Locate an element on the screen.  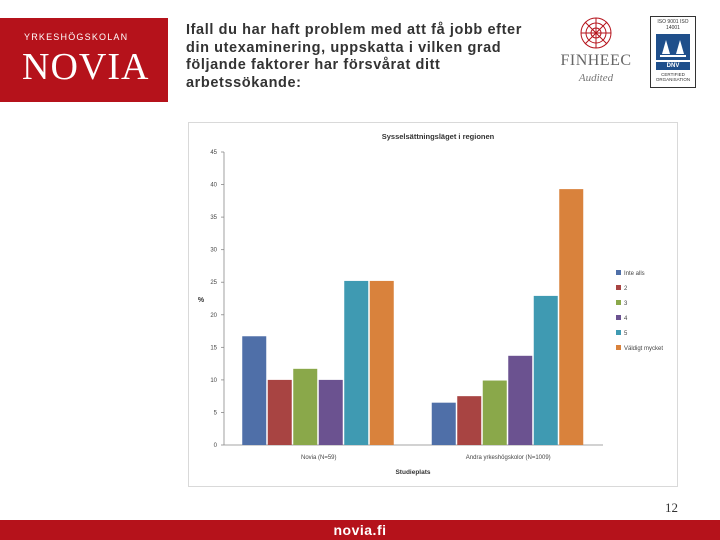
dnv-top-text: ISO 9001 ISO 14001 is located at coordinates (673, 25).